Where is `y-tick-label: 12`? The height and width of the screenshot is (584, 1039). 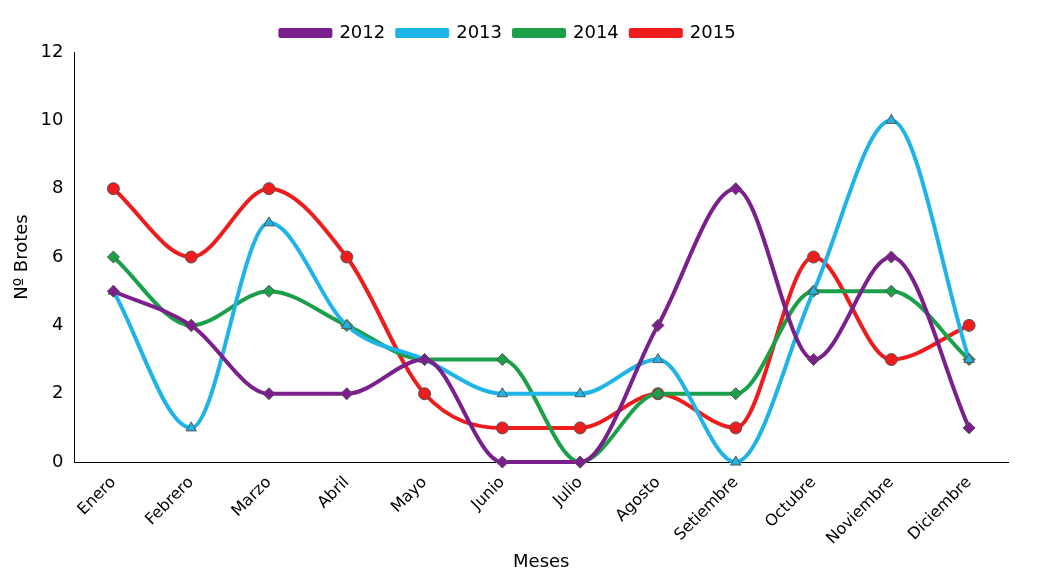
y-tick-label: 12 is located at coordinates (52, 50).